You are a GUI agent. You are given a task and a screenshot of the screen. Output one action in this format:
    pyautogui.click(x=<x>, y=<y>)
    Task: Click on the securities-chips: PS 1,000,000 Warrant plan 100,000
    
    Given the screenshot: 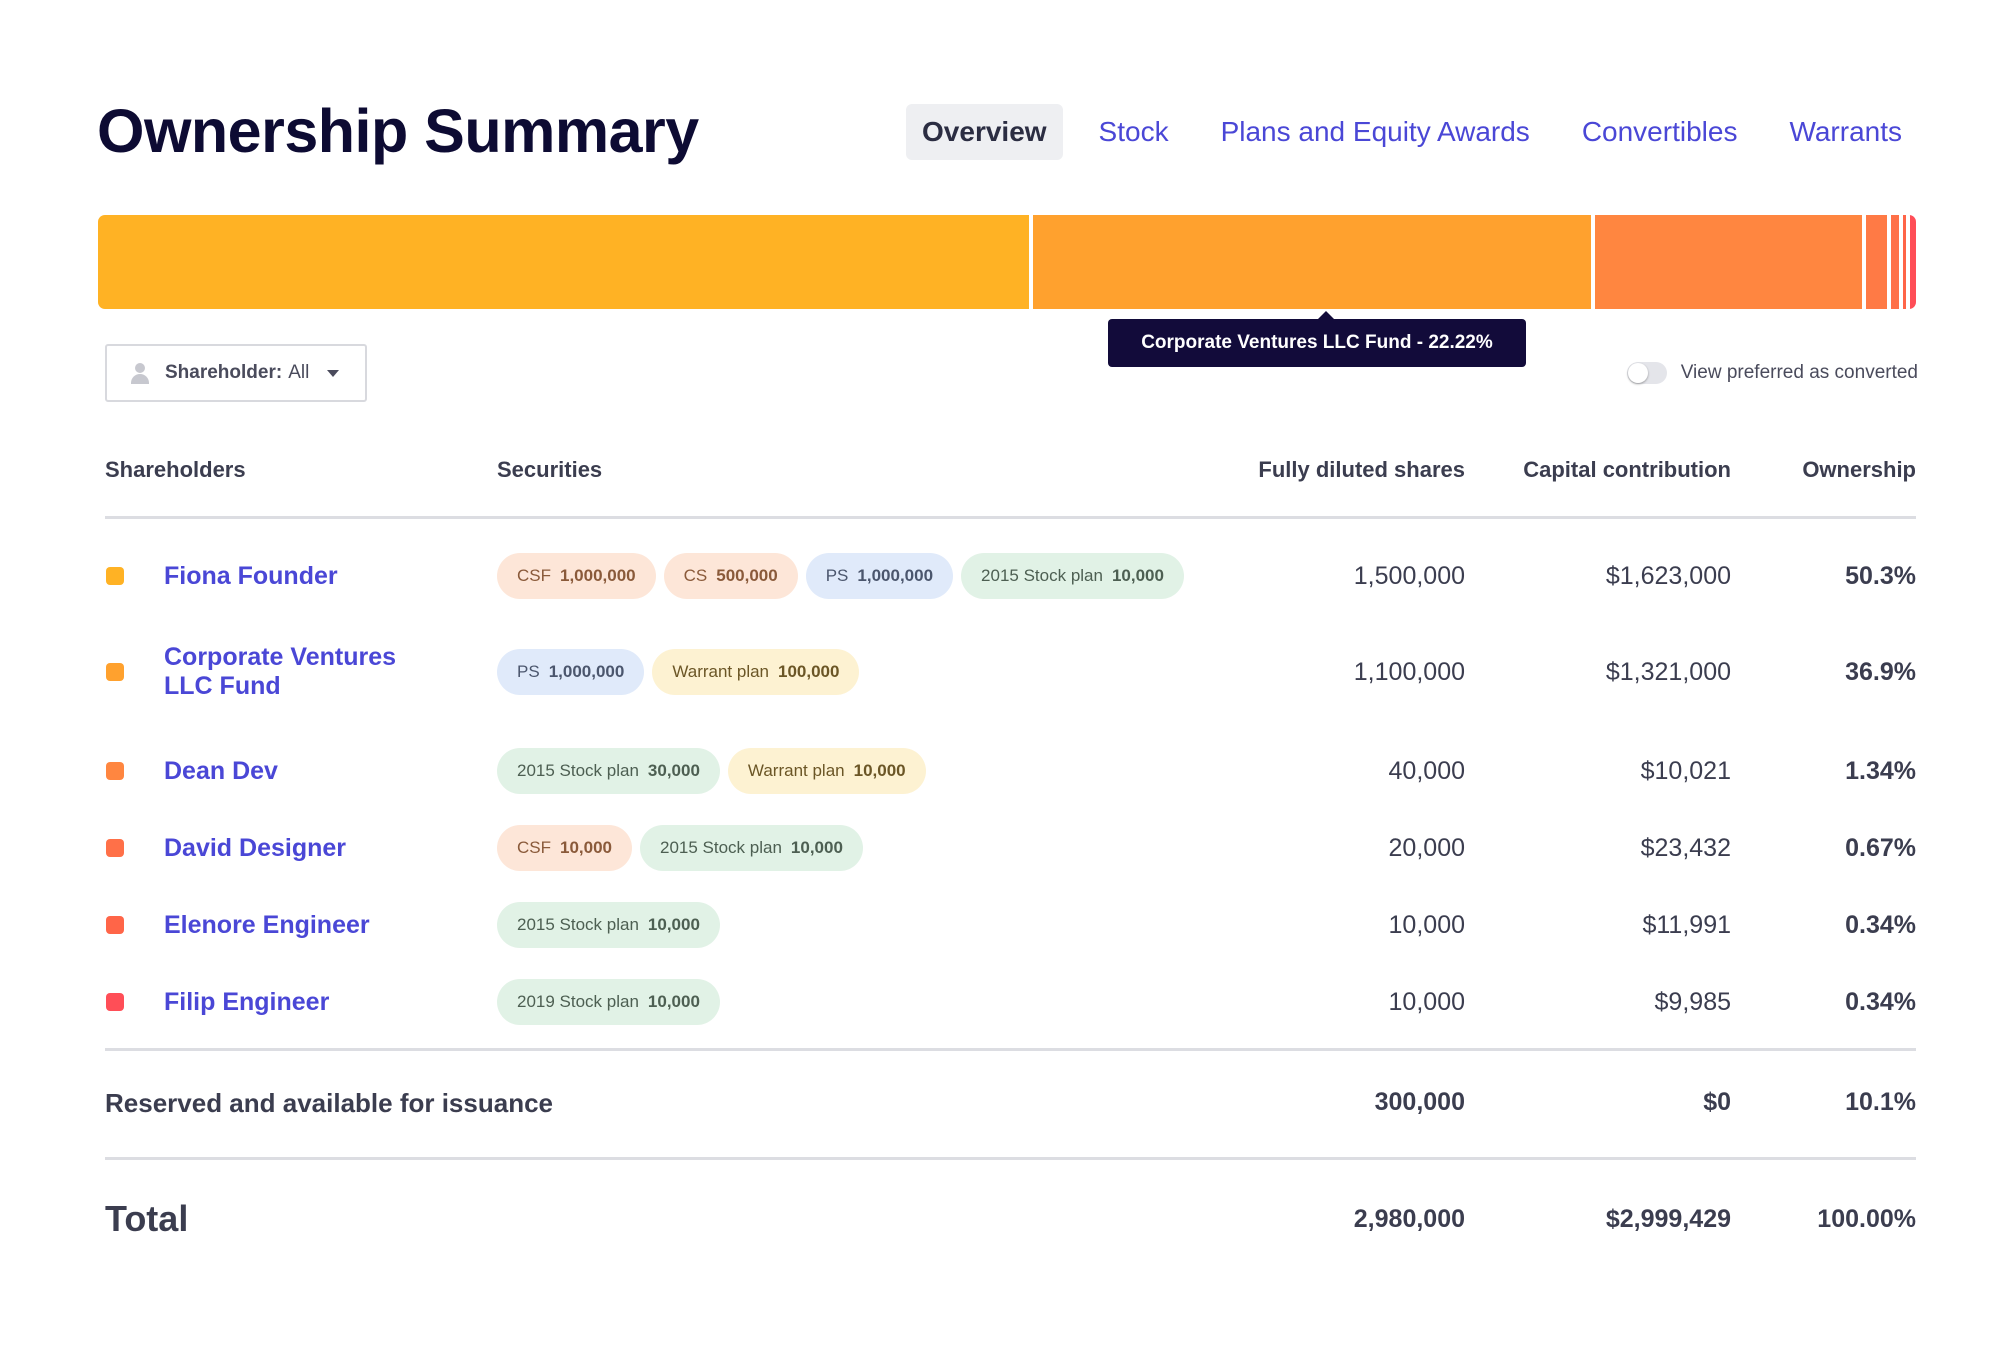 What is the action you would take?
    pyautogui.click(x=678, y=672)
    